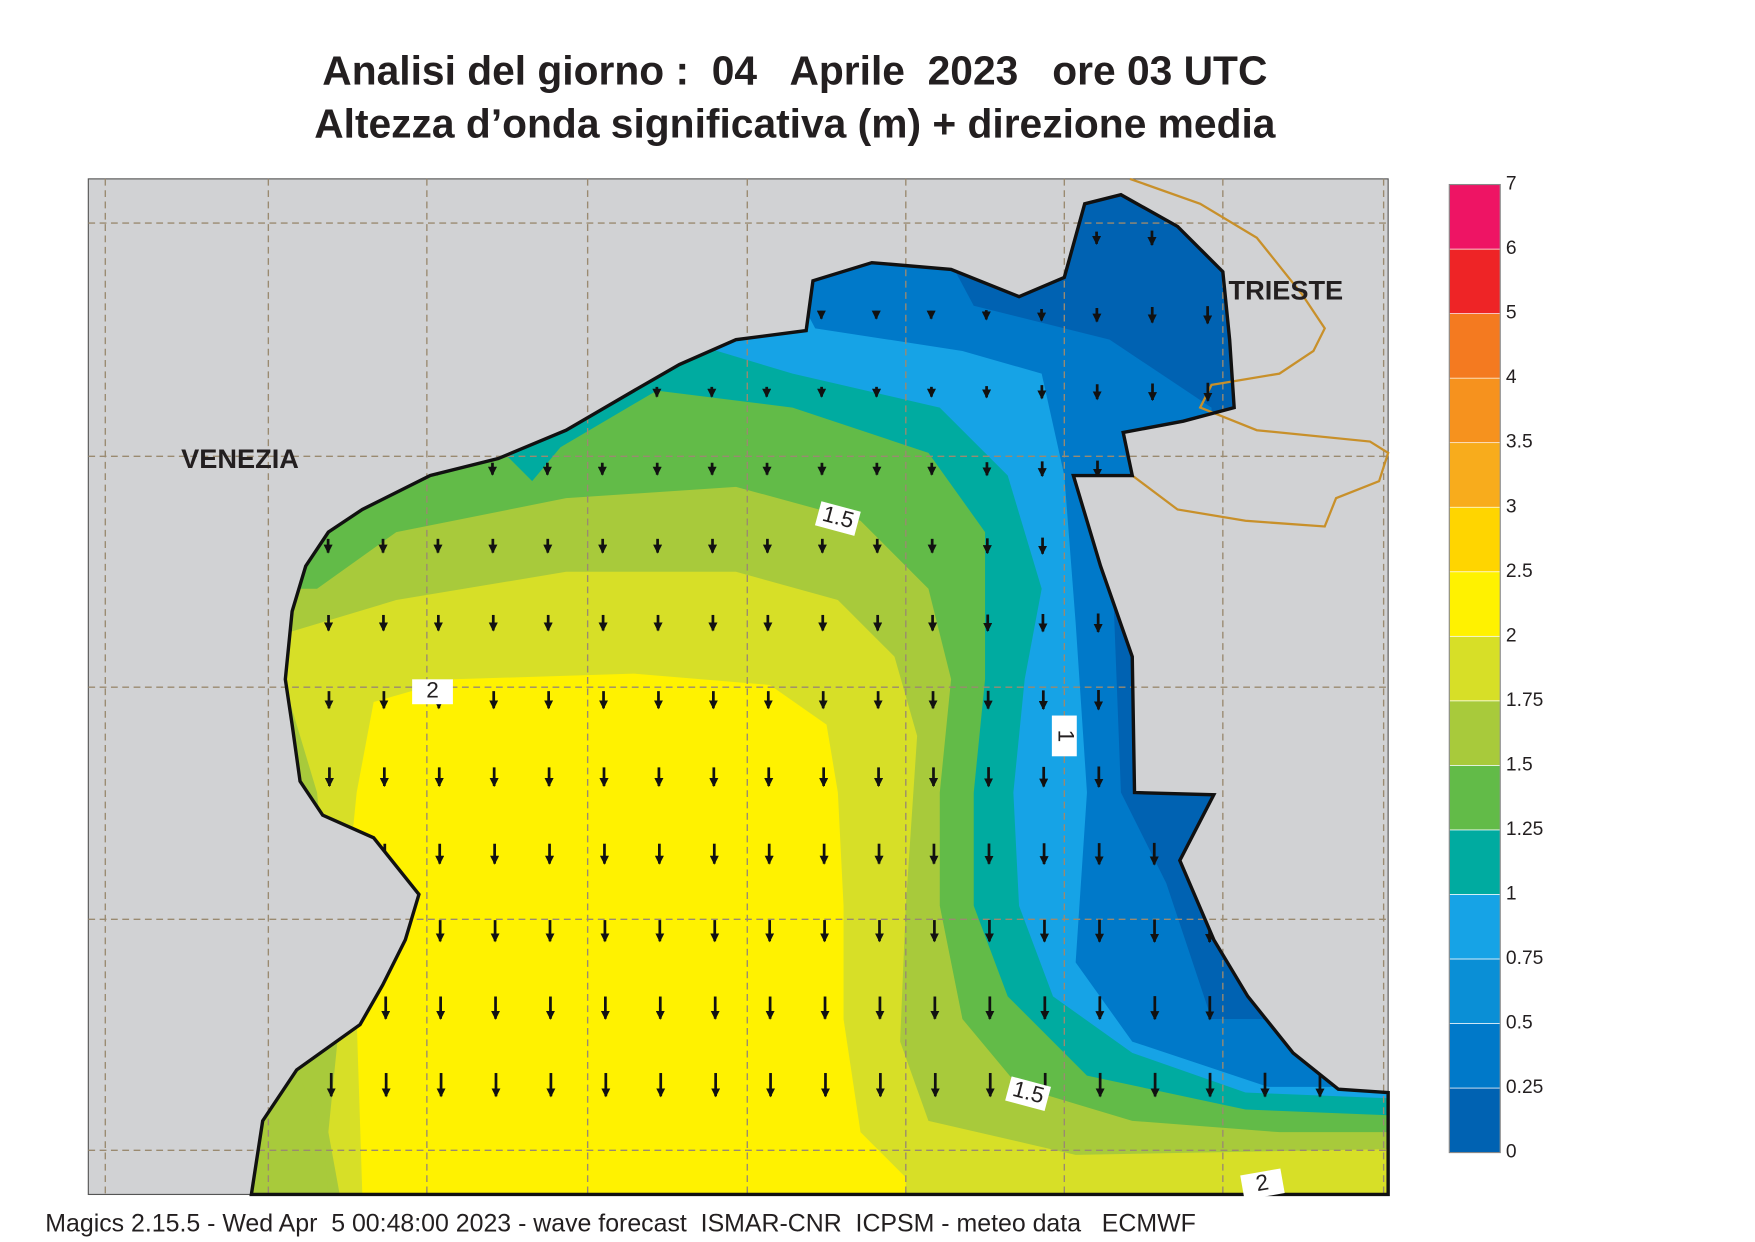 The height and width of the screenshot is (1242, 1755). What do you see at coordinates (1519, 442) in the screenshot?
I see `legend-label: 3.5` at bounding box center [1519, 442].